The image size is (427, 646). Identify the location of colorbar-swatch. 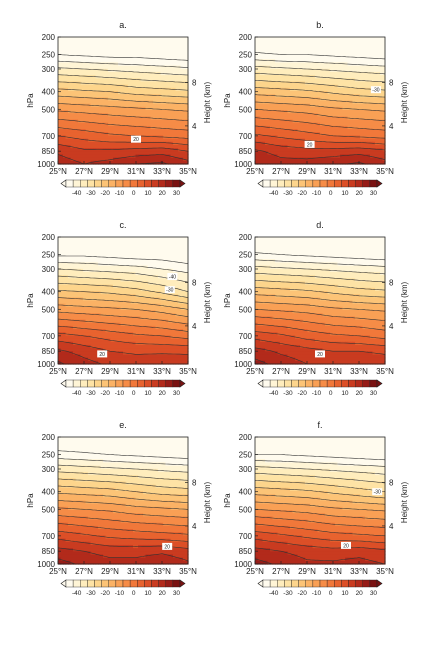
(359, 183).